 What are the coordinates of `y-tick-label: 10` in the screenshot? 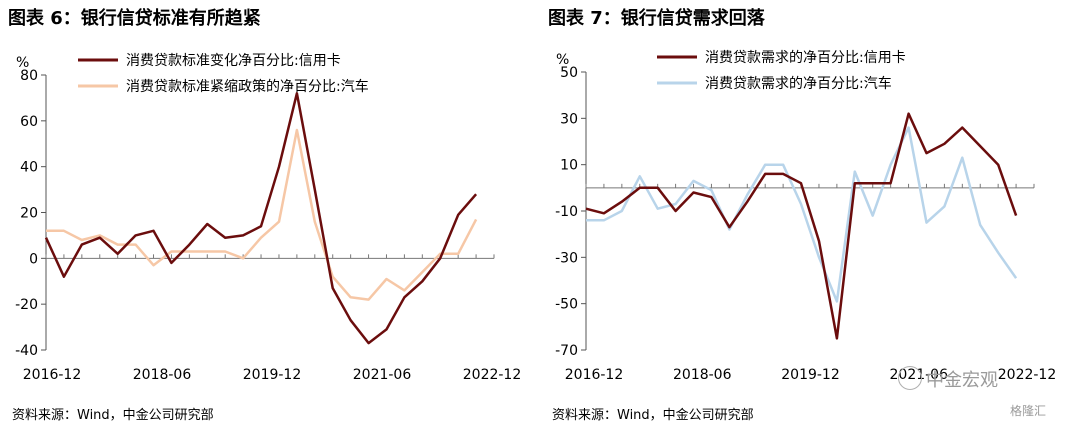 It's located at (569, 166).